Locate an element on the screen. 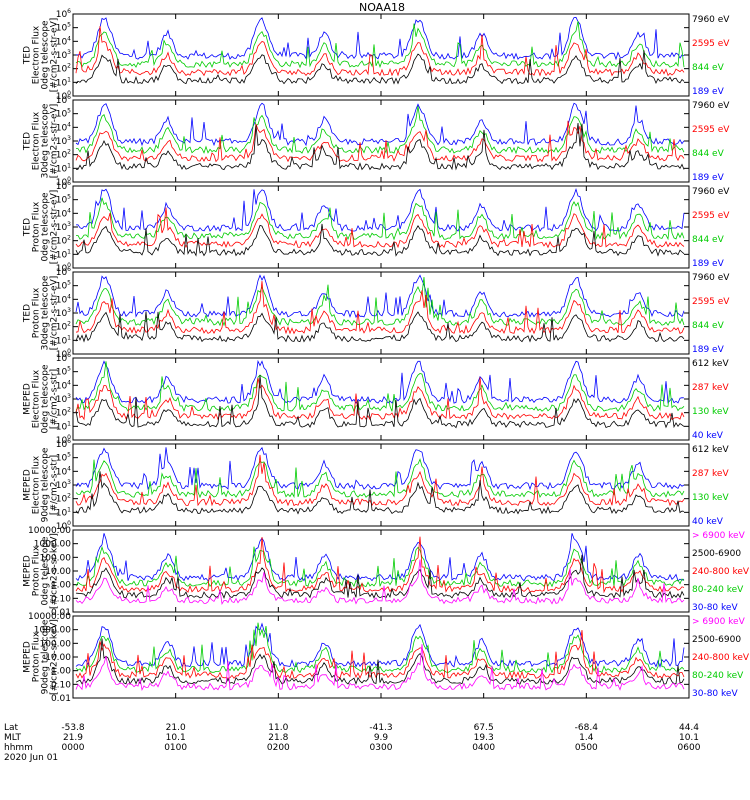 This screenshot has width=750, height=800. x-row-label: Lat is located at coordinates (11, 728).